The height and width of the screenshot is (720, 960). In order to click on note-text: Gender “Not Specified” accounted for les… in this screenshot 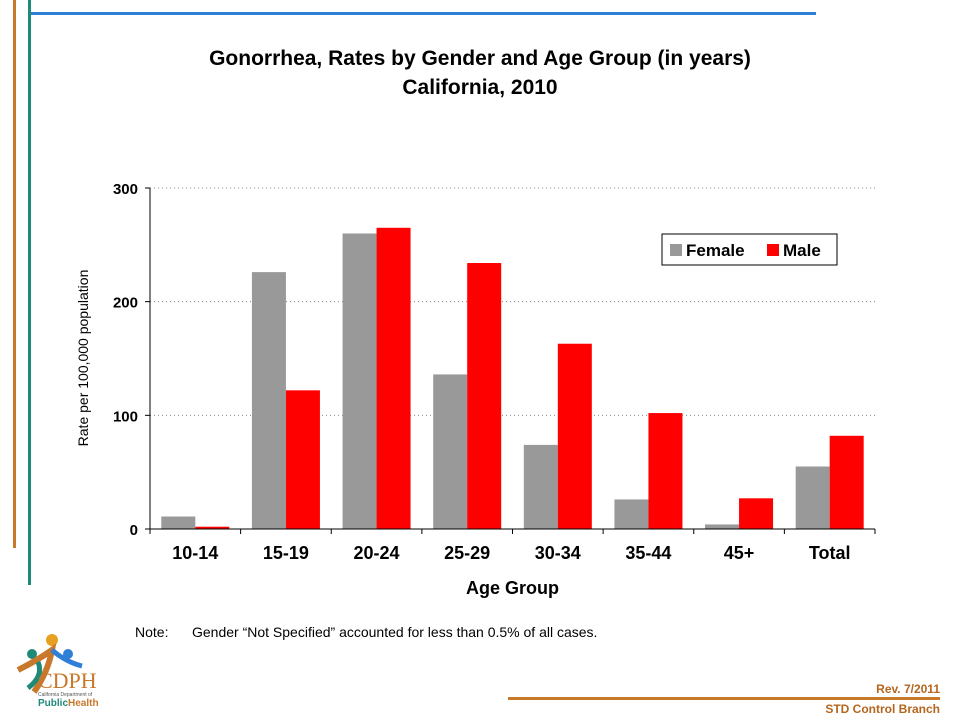, I will do `click(395, 632)`.